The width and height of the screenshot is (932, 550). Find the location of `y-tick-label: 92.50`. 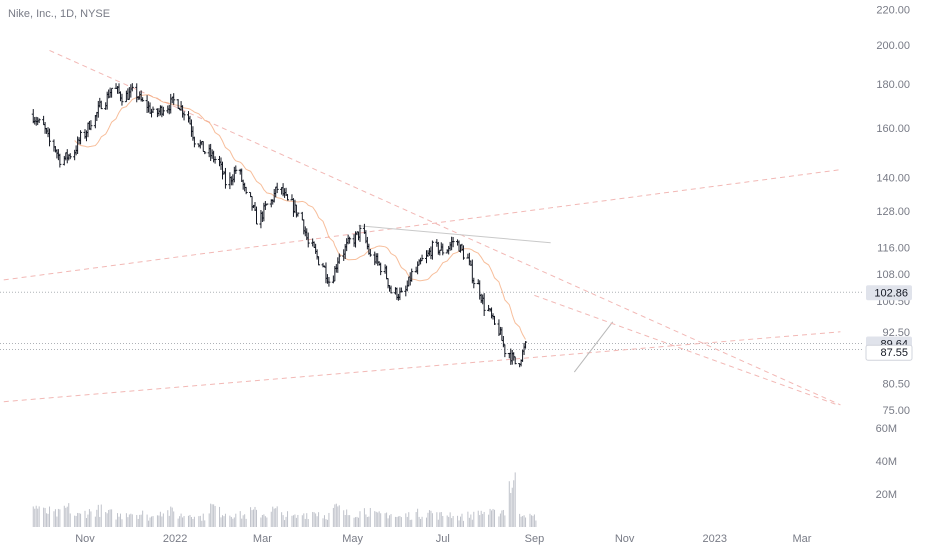

y-tick-label: 92.50 is located at coordinates (896, 333).